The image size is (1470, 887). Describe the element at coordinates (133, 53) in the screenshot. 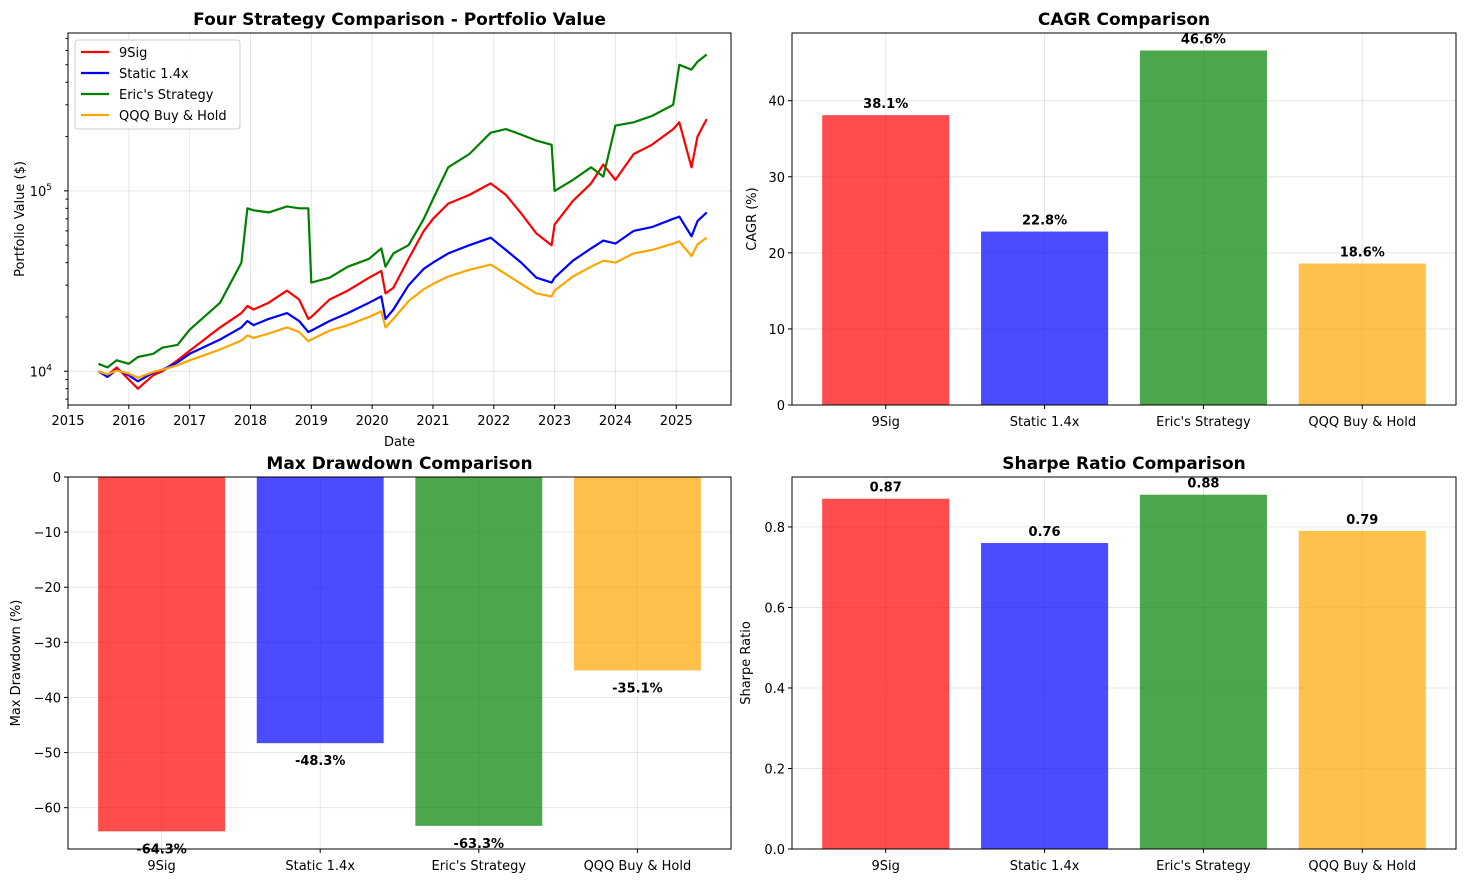

I see `legend-label: 9Sig` at that location.